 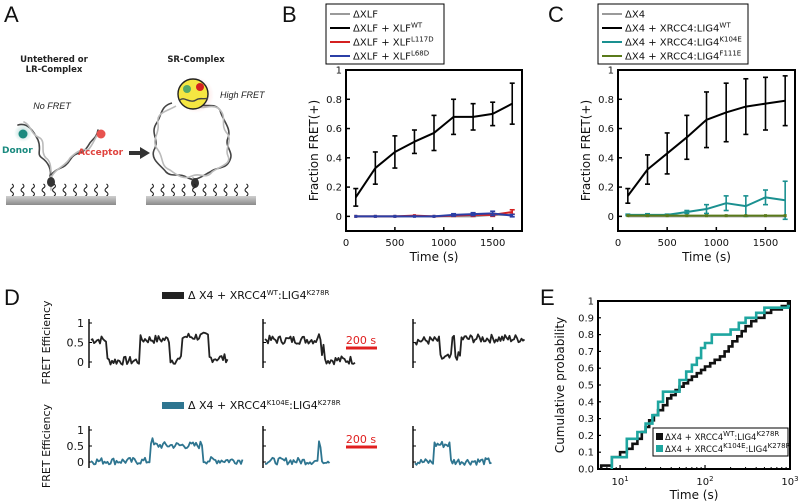 I want to click on panel-label-b: B, so click(x=289, y=14).